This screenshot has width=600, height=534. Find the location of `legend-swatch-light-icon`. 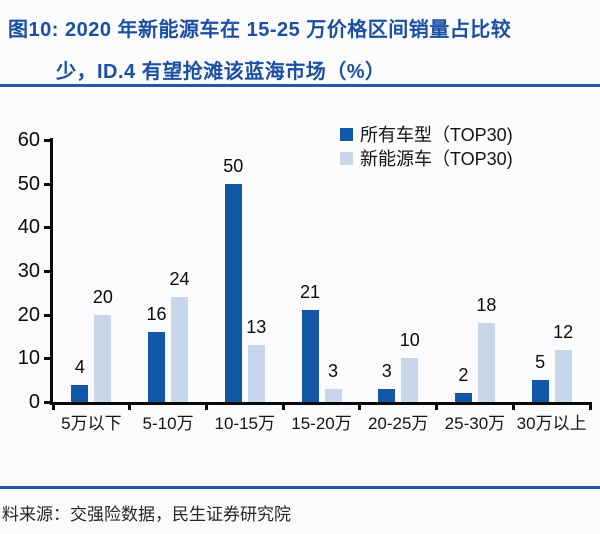

legend-swatch-light-icon is located at coordinates (346, 158).